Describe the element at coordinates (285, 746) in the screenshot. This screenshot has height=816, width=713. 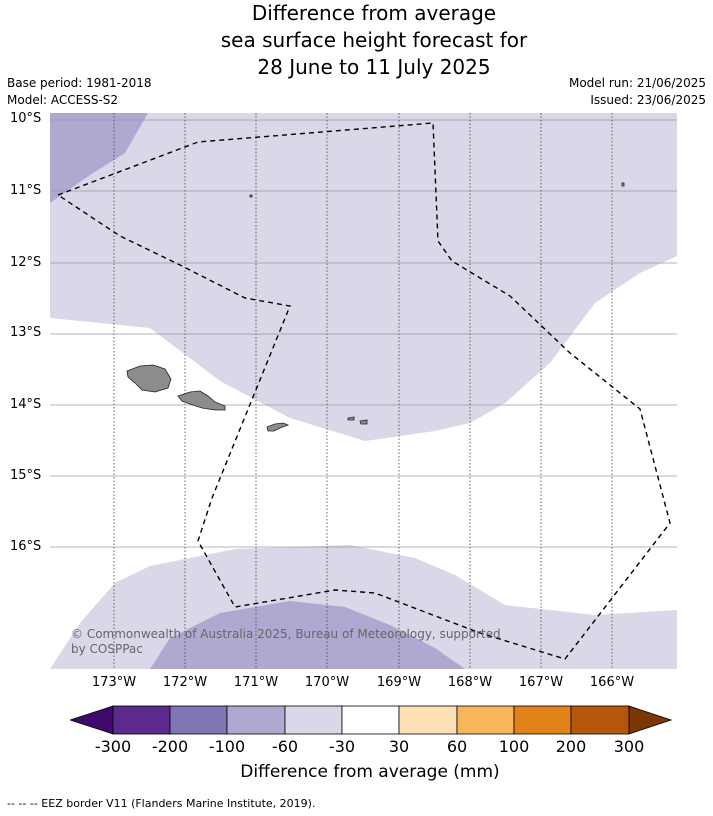
I see `cb-tick-3: -60` at that location.